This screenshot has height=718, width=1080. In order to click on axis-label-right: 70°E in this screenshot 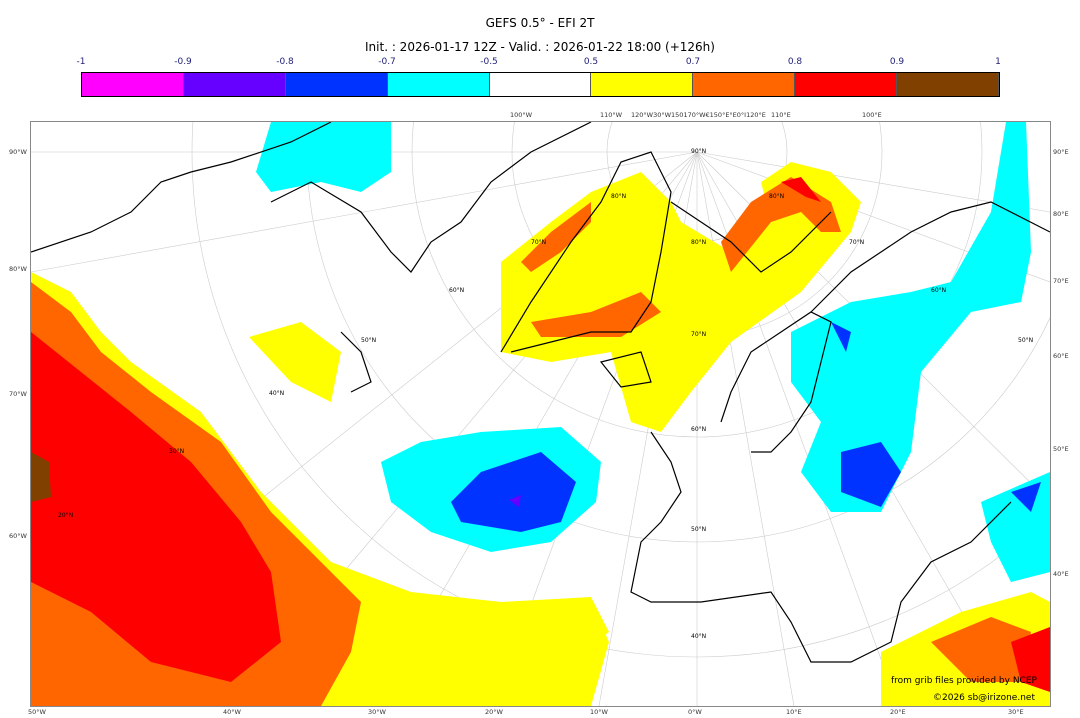, I will do `click(1061, 281)`.